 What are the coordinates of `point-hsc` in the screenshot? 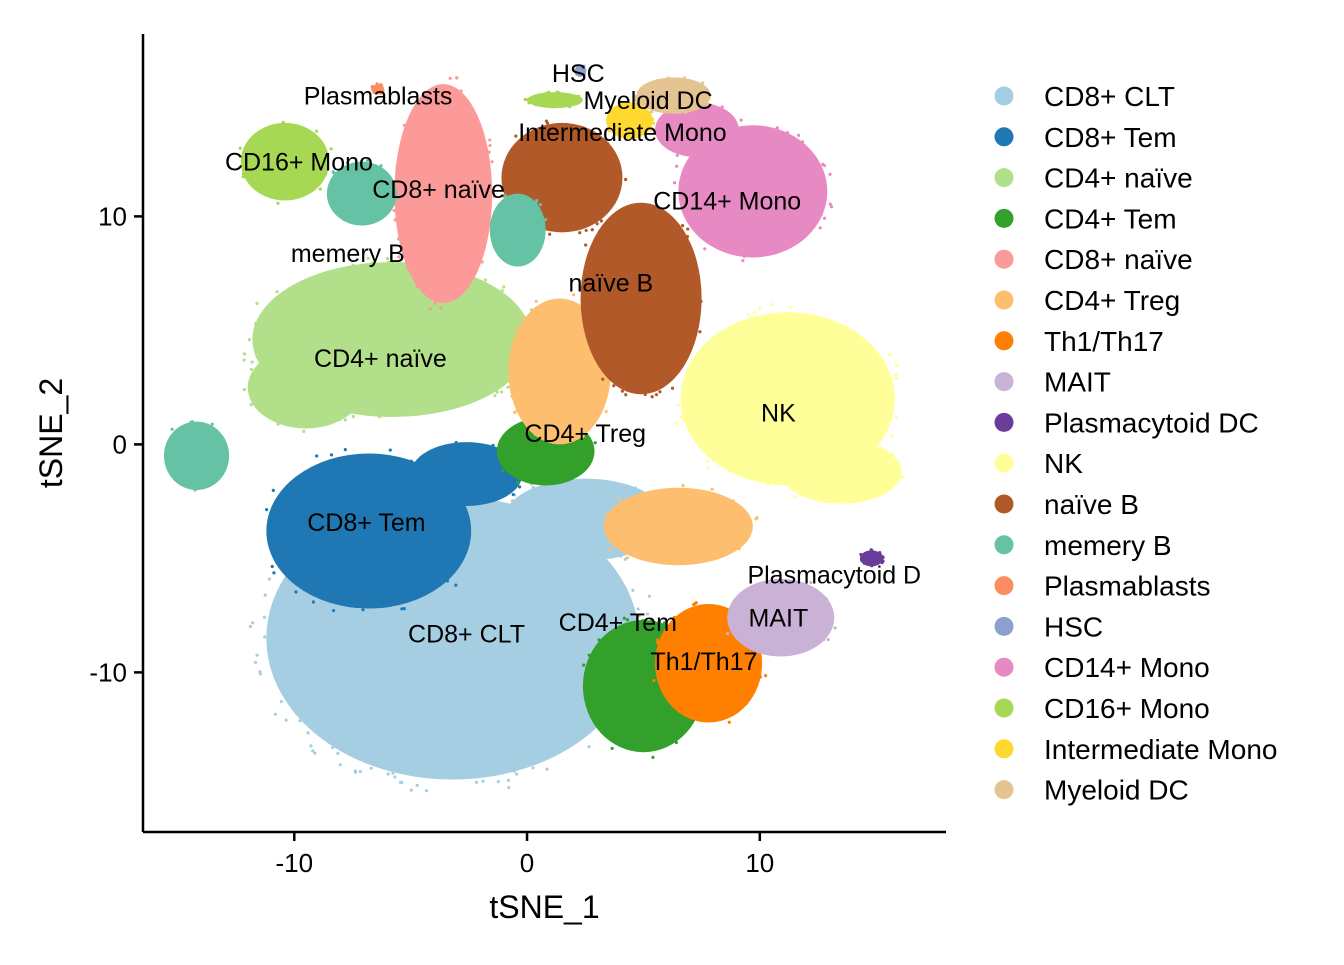 It's located at (578, 74).